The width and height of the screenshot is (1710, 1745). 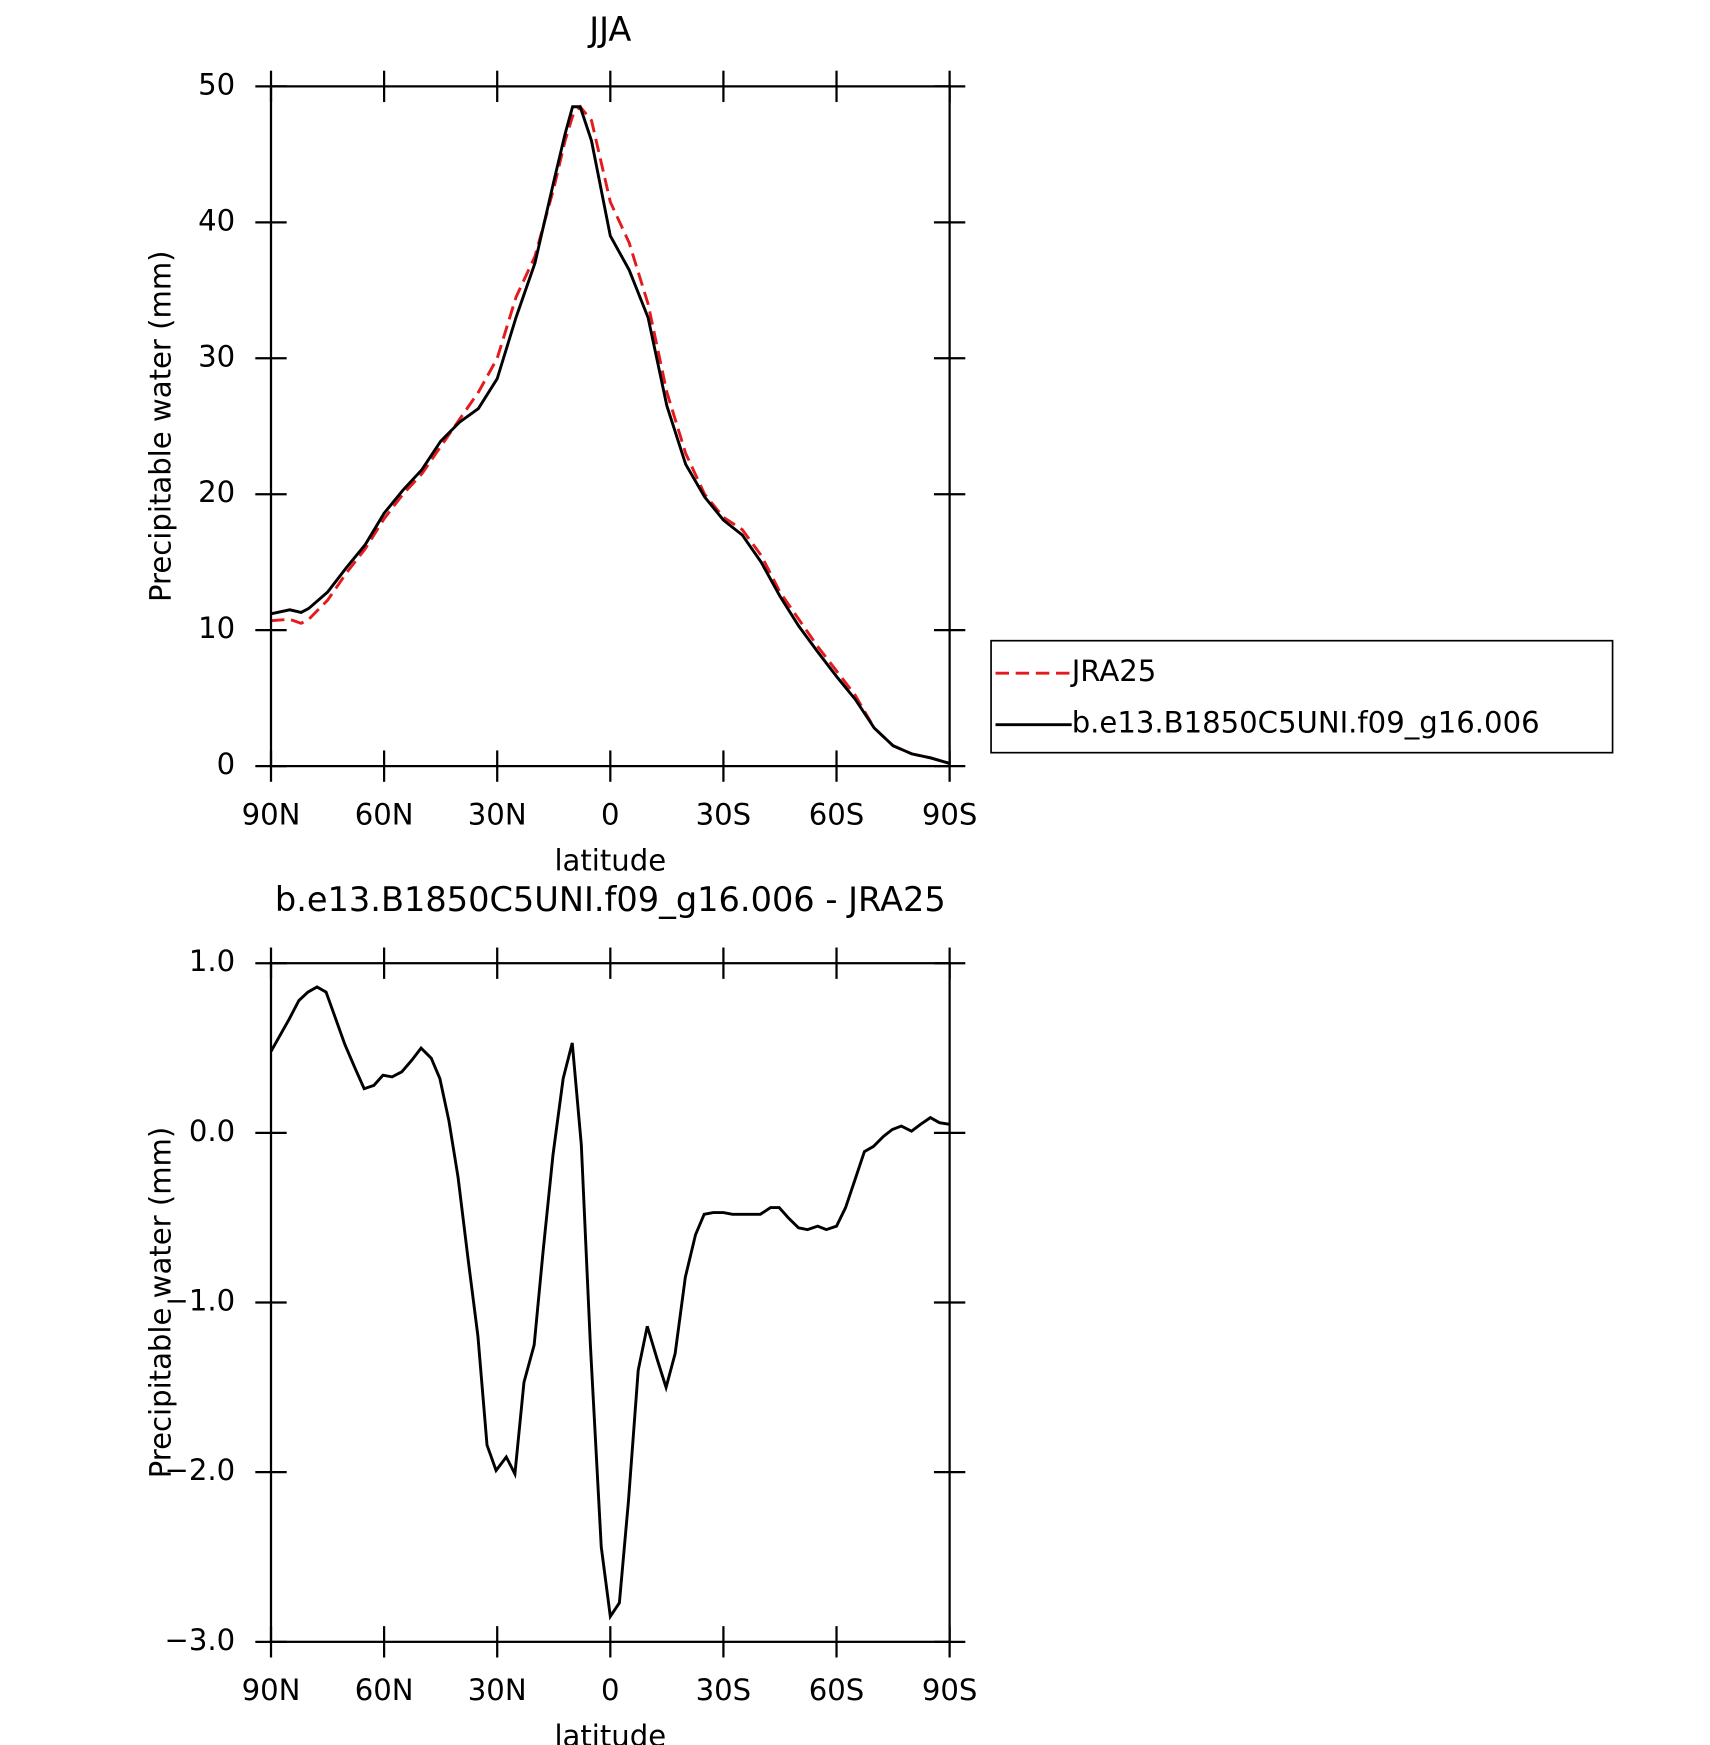 What do you see at coordinates (199, 1470) in the screenshot?
I see `y-tick-label: −2.0` at bounding box center [199, 1470].